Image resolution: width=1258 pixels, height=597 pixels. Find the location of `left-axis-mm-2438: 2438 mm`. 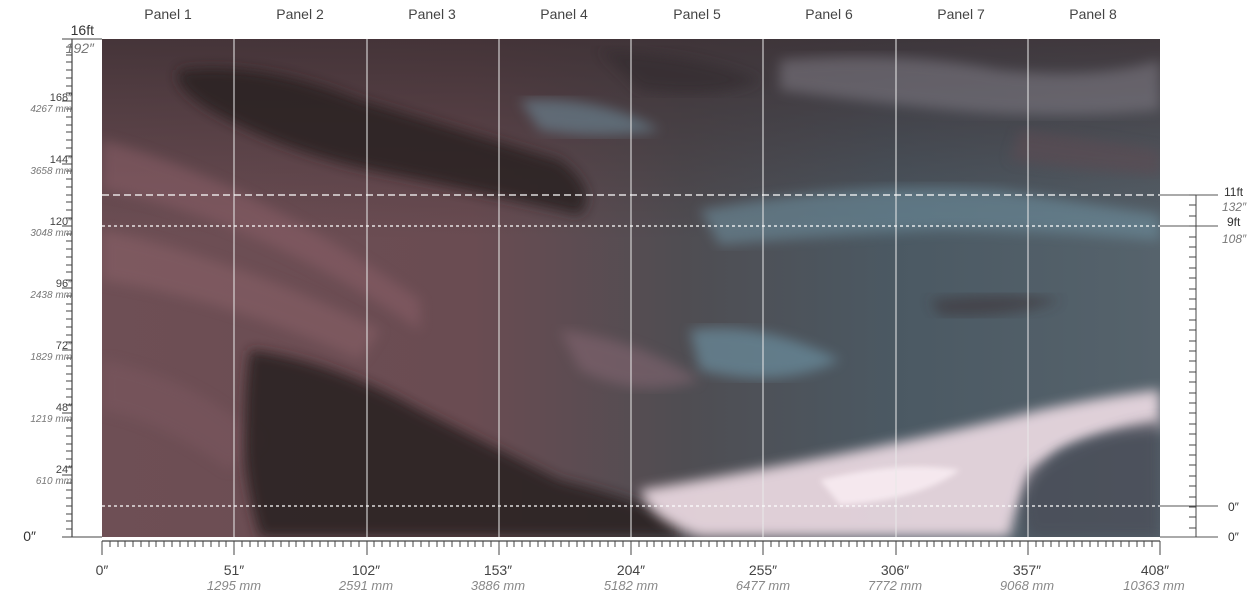

left-axis-mm-2438: 2438 mm is located at coordinates (51, 295).